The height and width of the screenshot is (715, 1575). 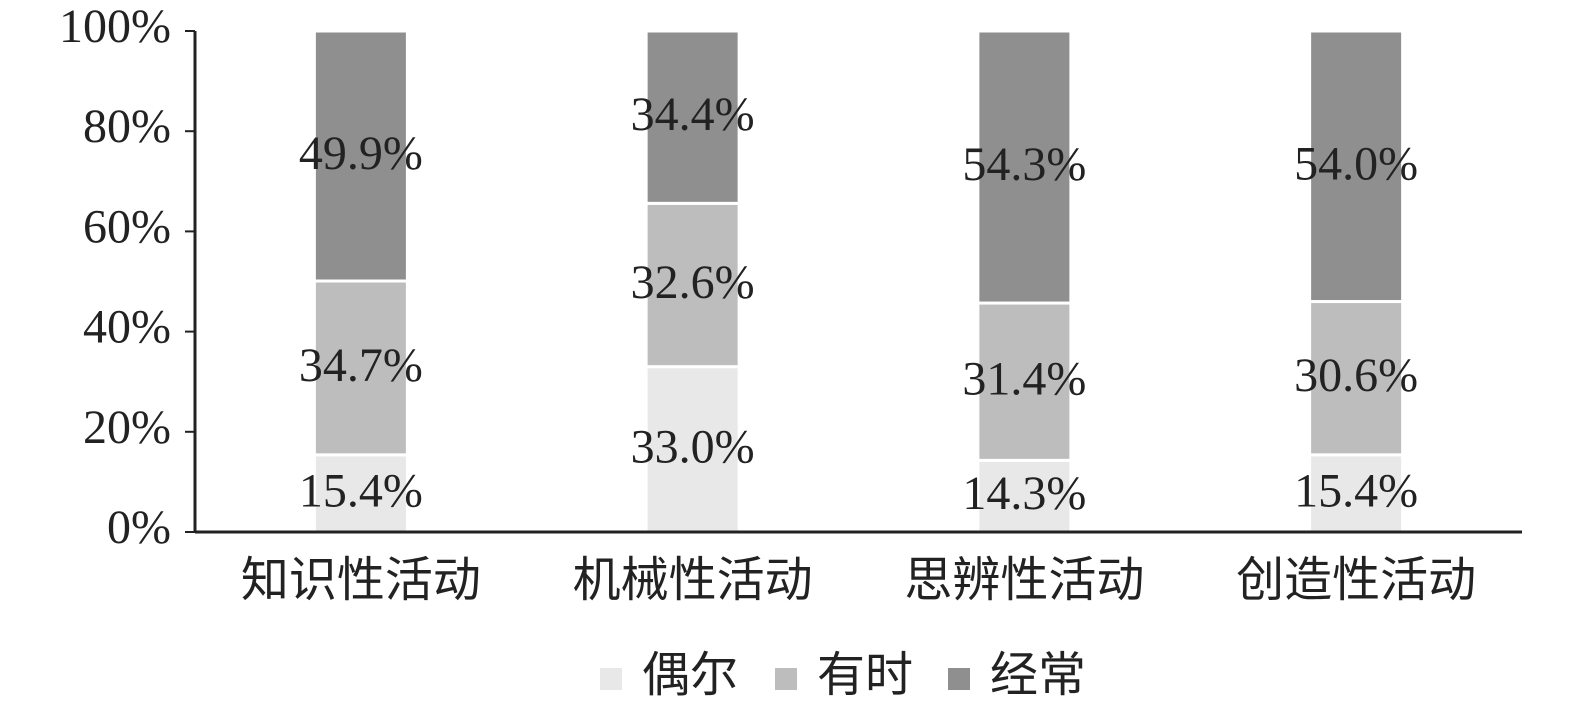 What do you see at coordinates (1356, 580) in the screenshot?
I see `x-tick-label: 创造性活动` at bounding box center [1356, 580].